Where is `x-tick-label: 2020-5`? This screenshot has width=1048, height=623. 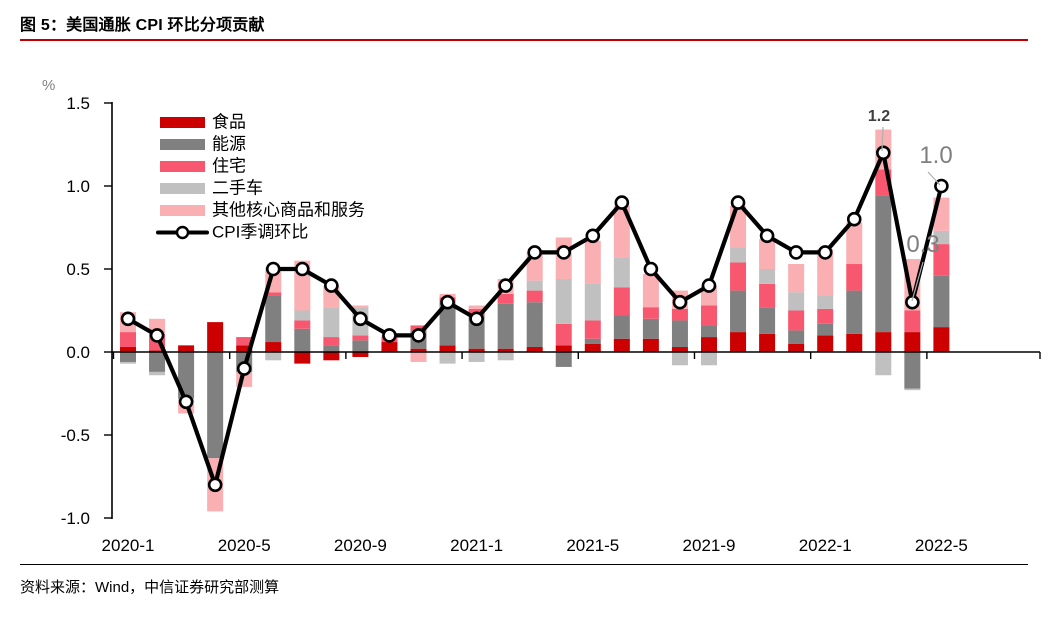 x-tick-label: 2020-5 is located at coordinates (244, 545).